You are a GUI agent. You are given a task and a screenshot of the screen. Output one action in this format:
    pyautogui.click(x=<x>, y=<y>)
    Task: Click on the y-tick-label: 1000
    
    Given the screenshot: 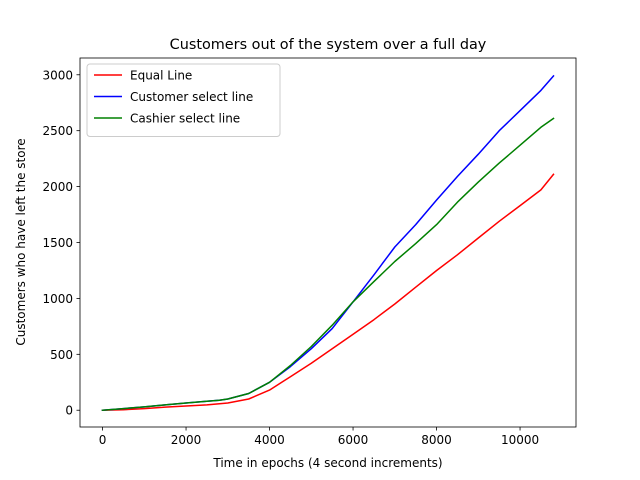 What is the action you would take?
    pyautogui.click(x=57, y=299)
    